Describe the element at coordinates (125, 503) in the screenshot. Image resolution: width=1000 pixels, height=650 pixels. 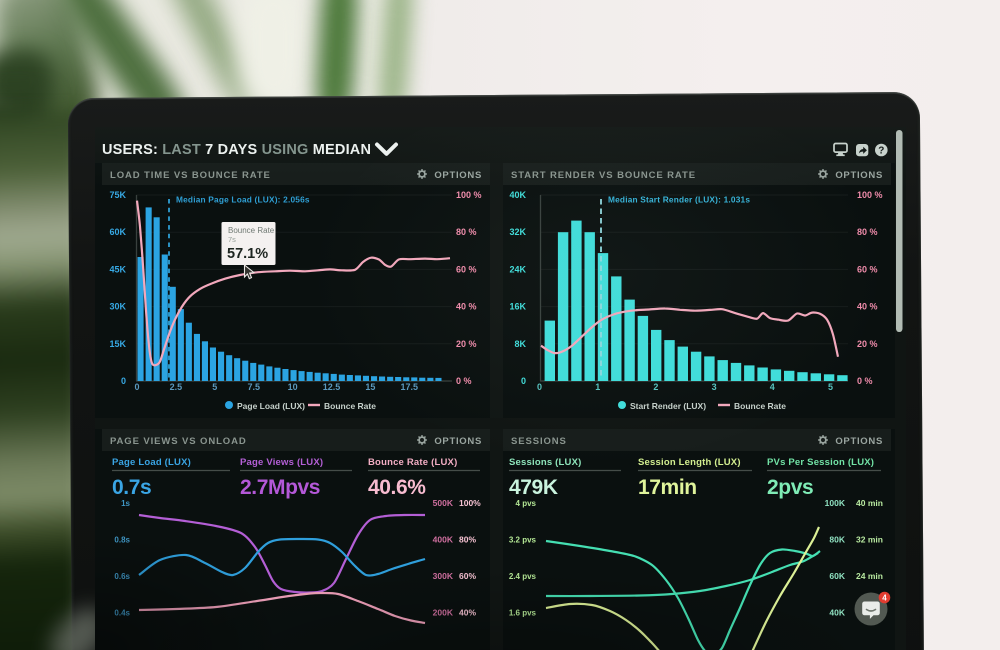
I see `svg-text: 1s` at that location.